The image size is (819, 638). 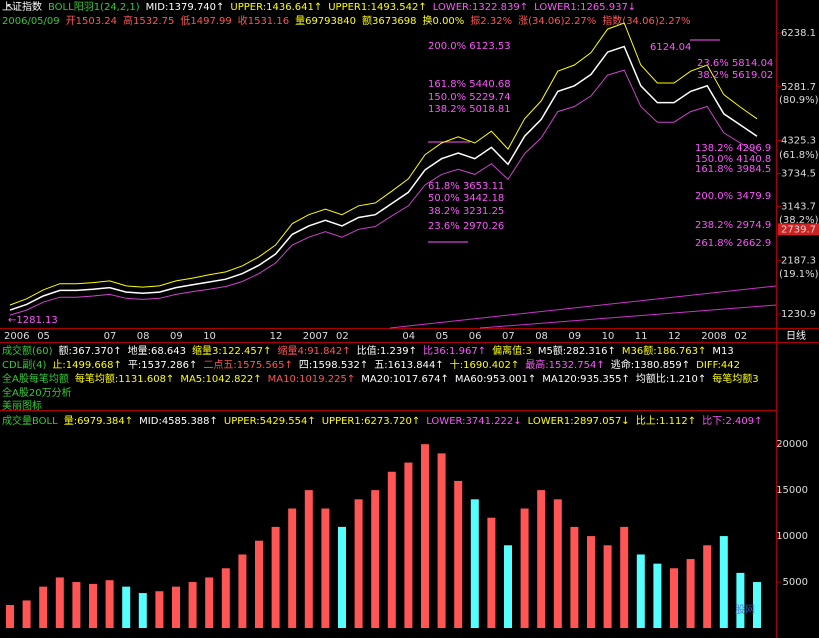 What do you see at coordinates (185, 7) in the screenshot?
I see `info-text: MID:1379.740↑` at bounding box center [185, 7].